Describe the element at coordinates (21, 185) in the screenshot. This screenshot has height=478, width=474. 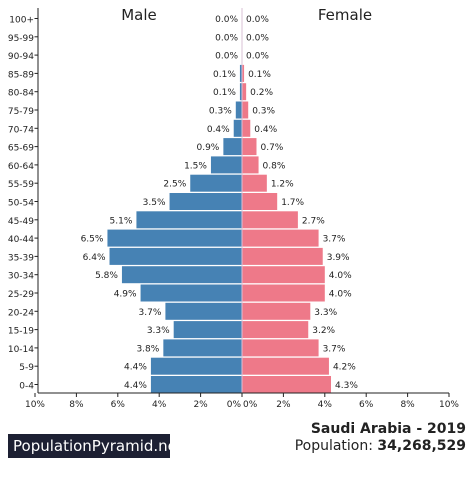
I see `age-group-label: 55-59` at that location.